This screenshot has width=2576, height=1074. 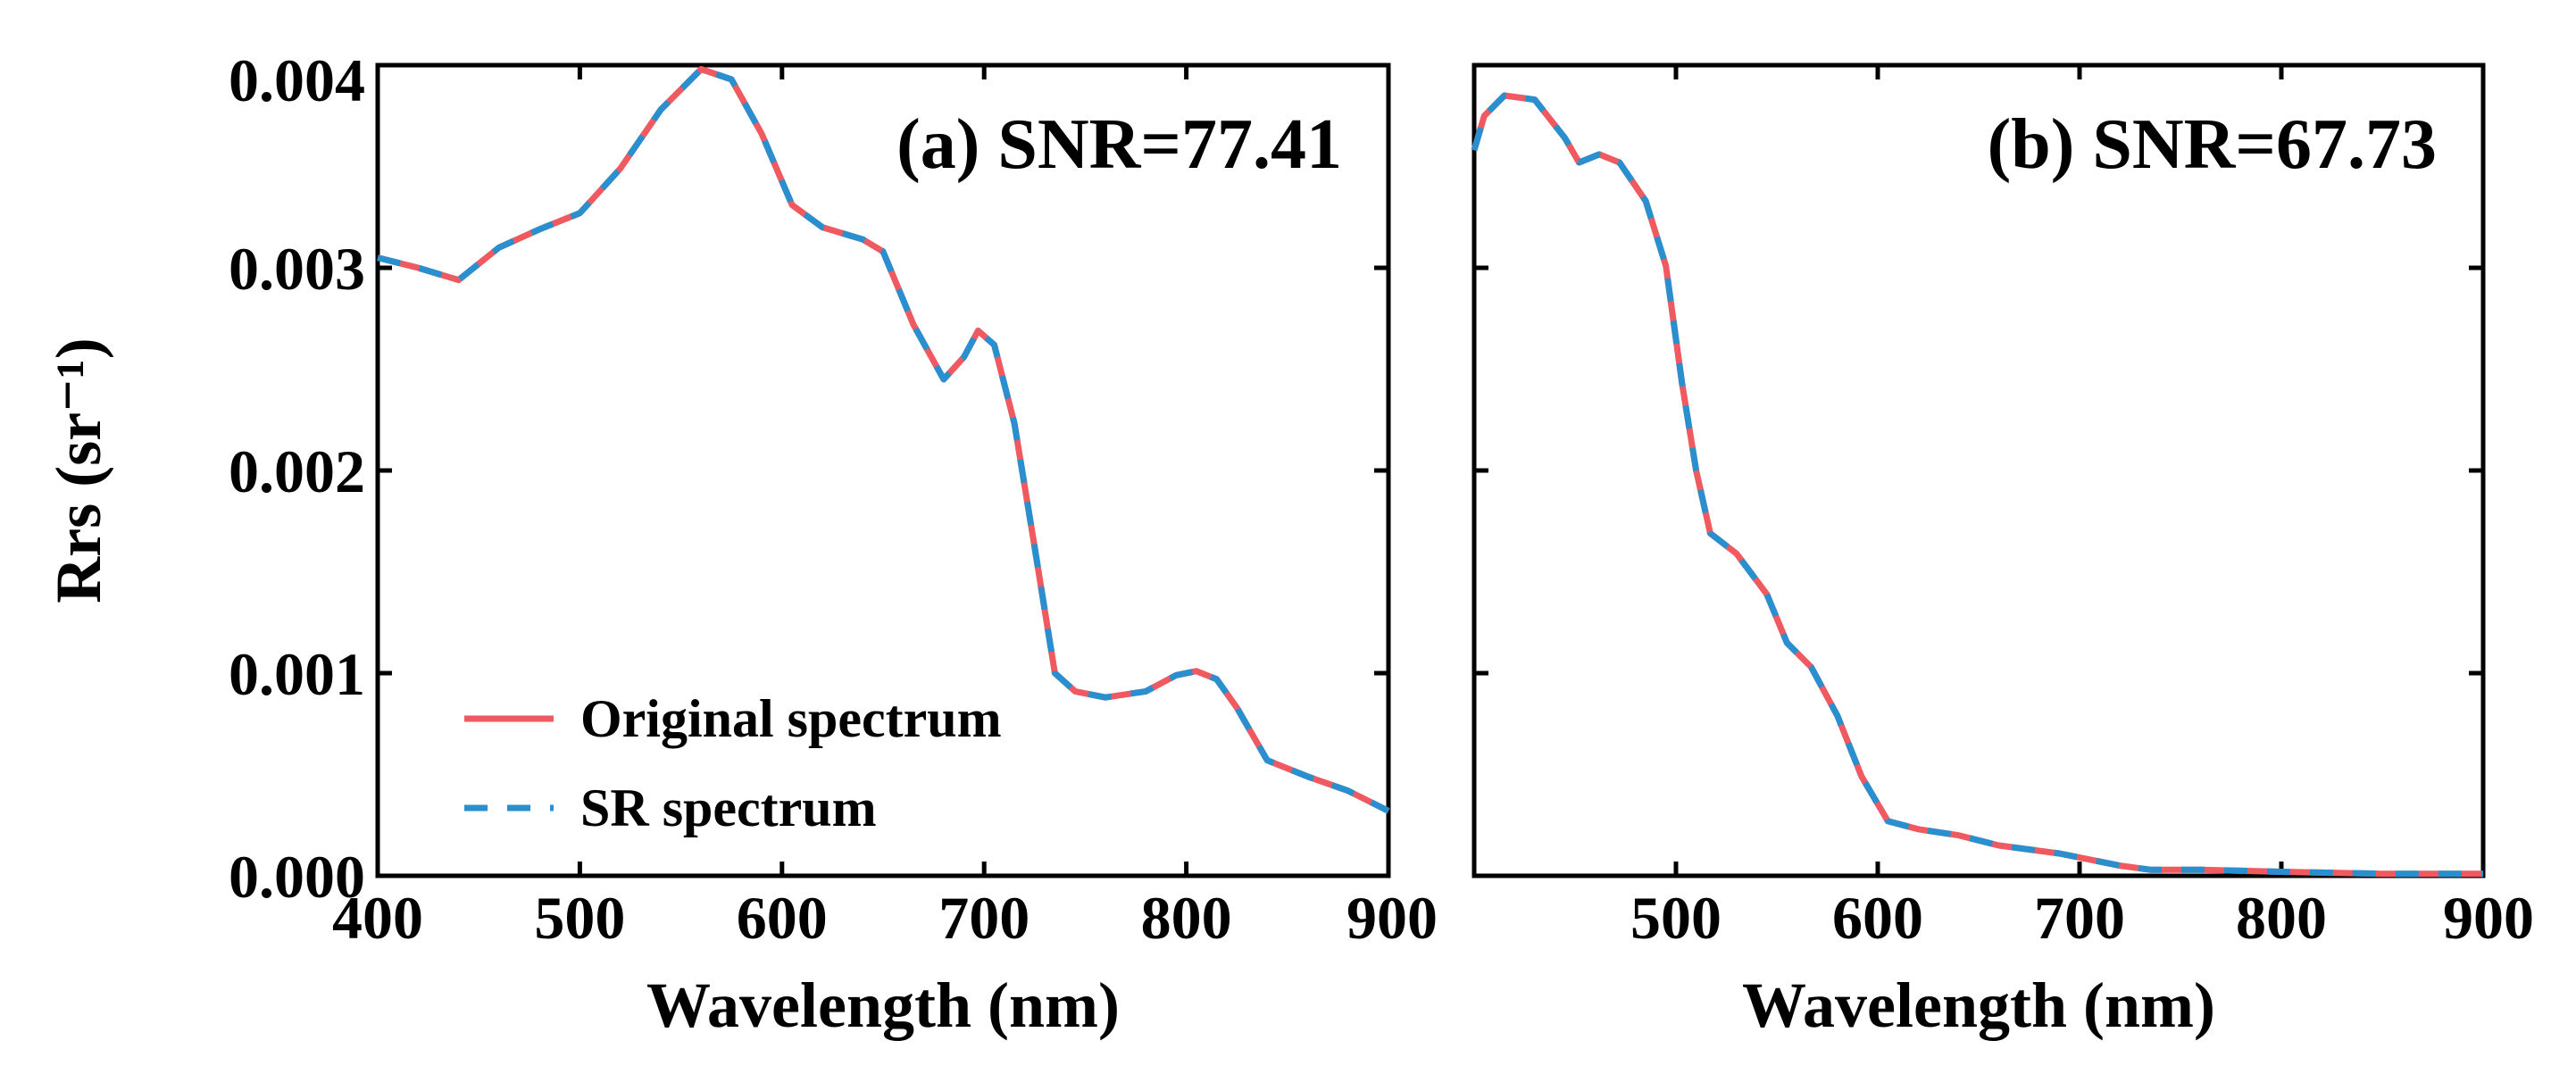 I want to click on y-tick-label: 0.002, so click(x=297, y=471).